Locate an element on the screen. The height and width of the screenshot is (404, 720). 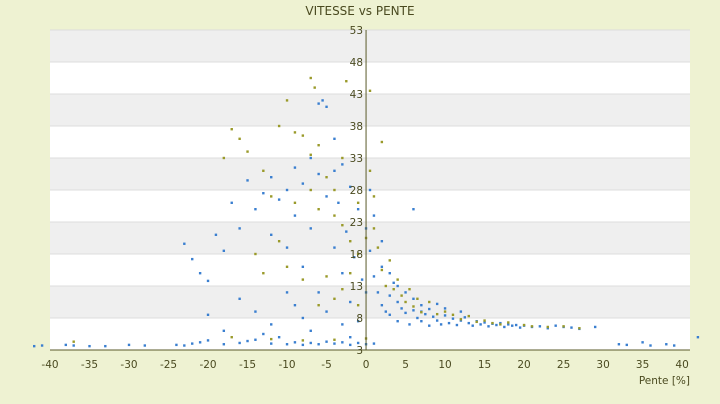
x-tick-labels: -40 -35 -30 -25 -20 -15 -10 -5 0 5 10 15 20 25 30 35 40 is located at coordinates (364, 365).